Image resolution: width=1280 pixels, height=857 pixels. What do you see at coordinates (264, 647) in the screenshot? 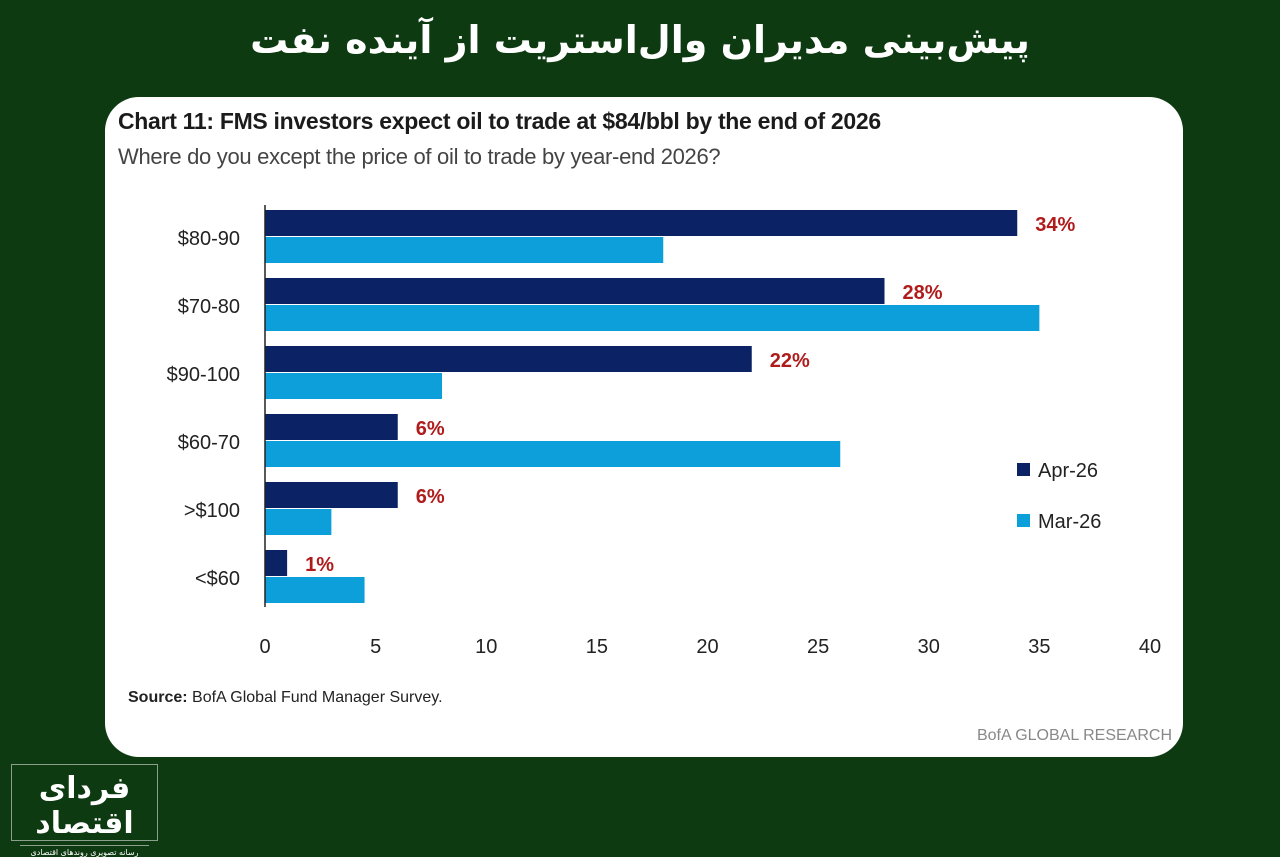
I see `x-tick-label: 0` at bounding box center [264, 647].